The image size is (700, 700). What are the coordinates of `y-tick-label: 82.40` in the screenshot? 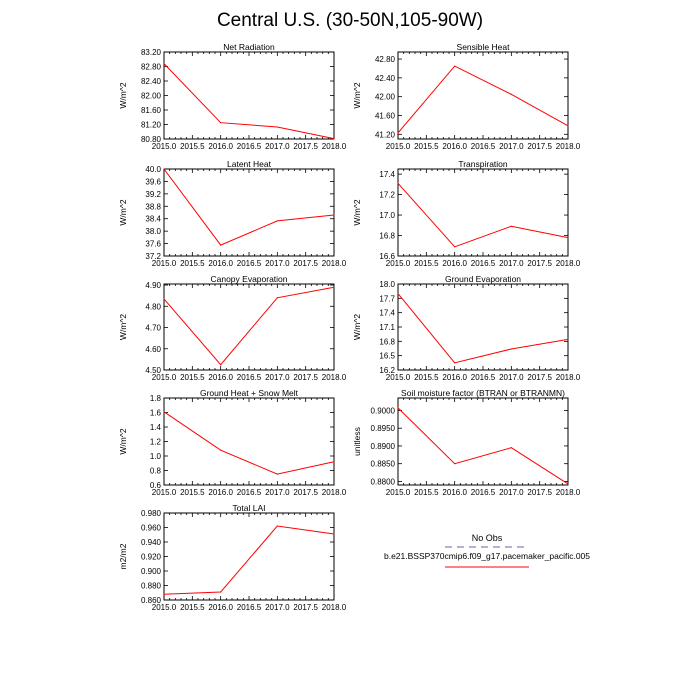 It's located at (151, 81).